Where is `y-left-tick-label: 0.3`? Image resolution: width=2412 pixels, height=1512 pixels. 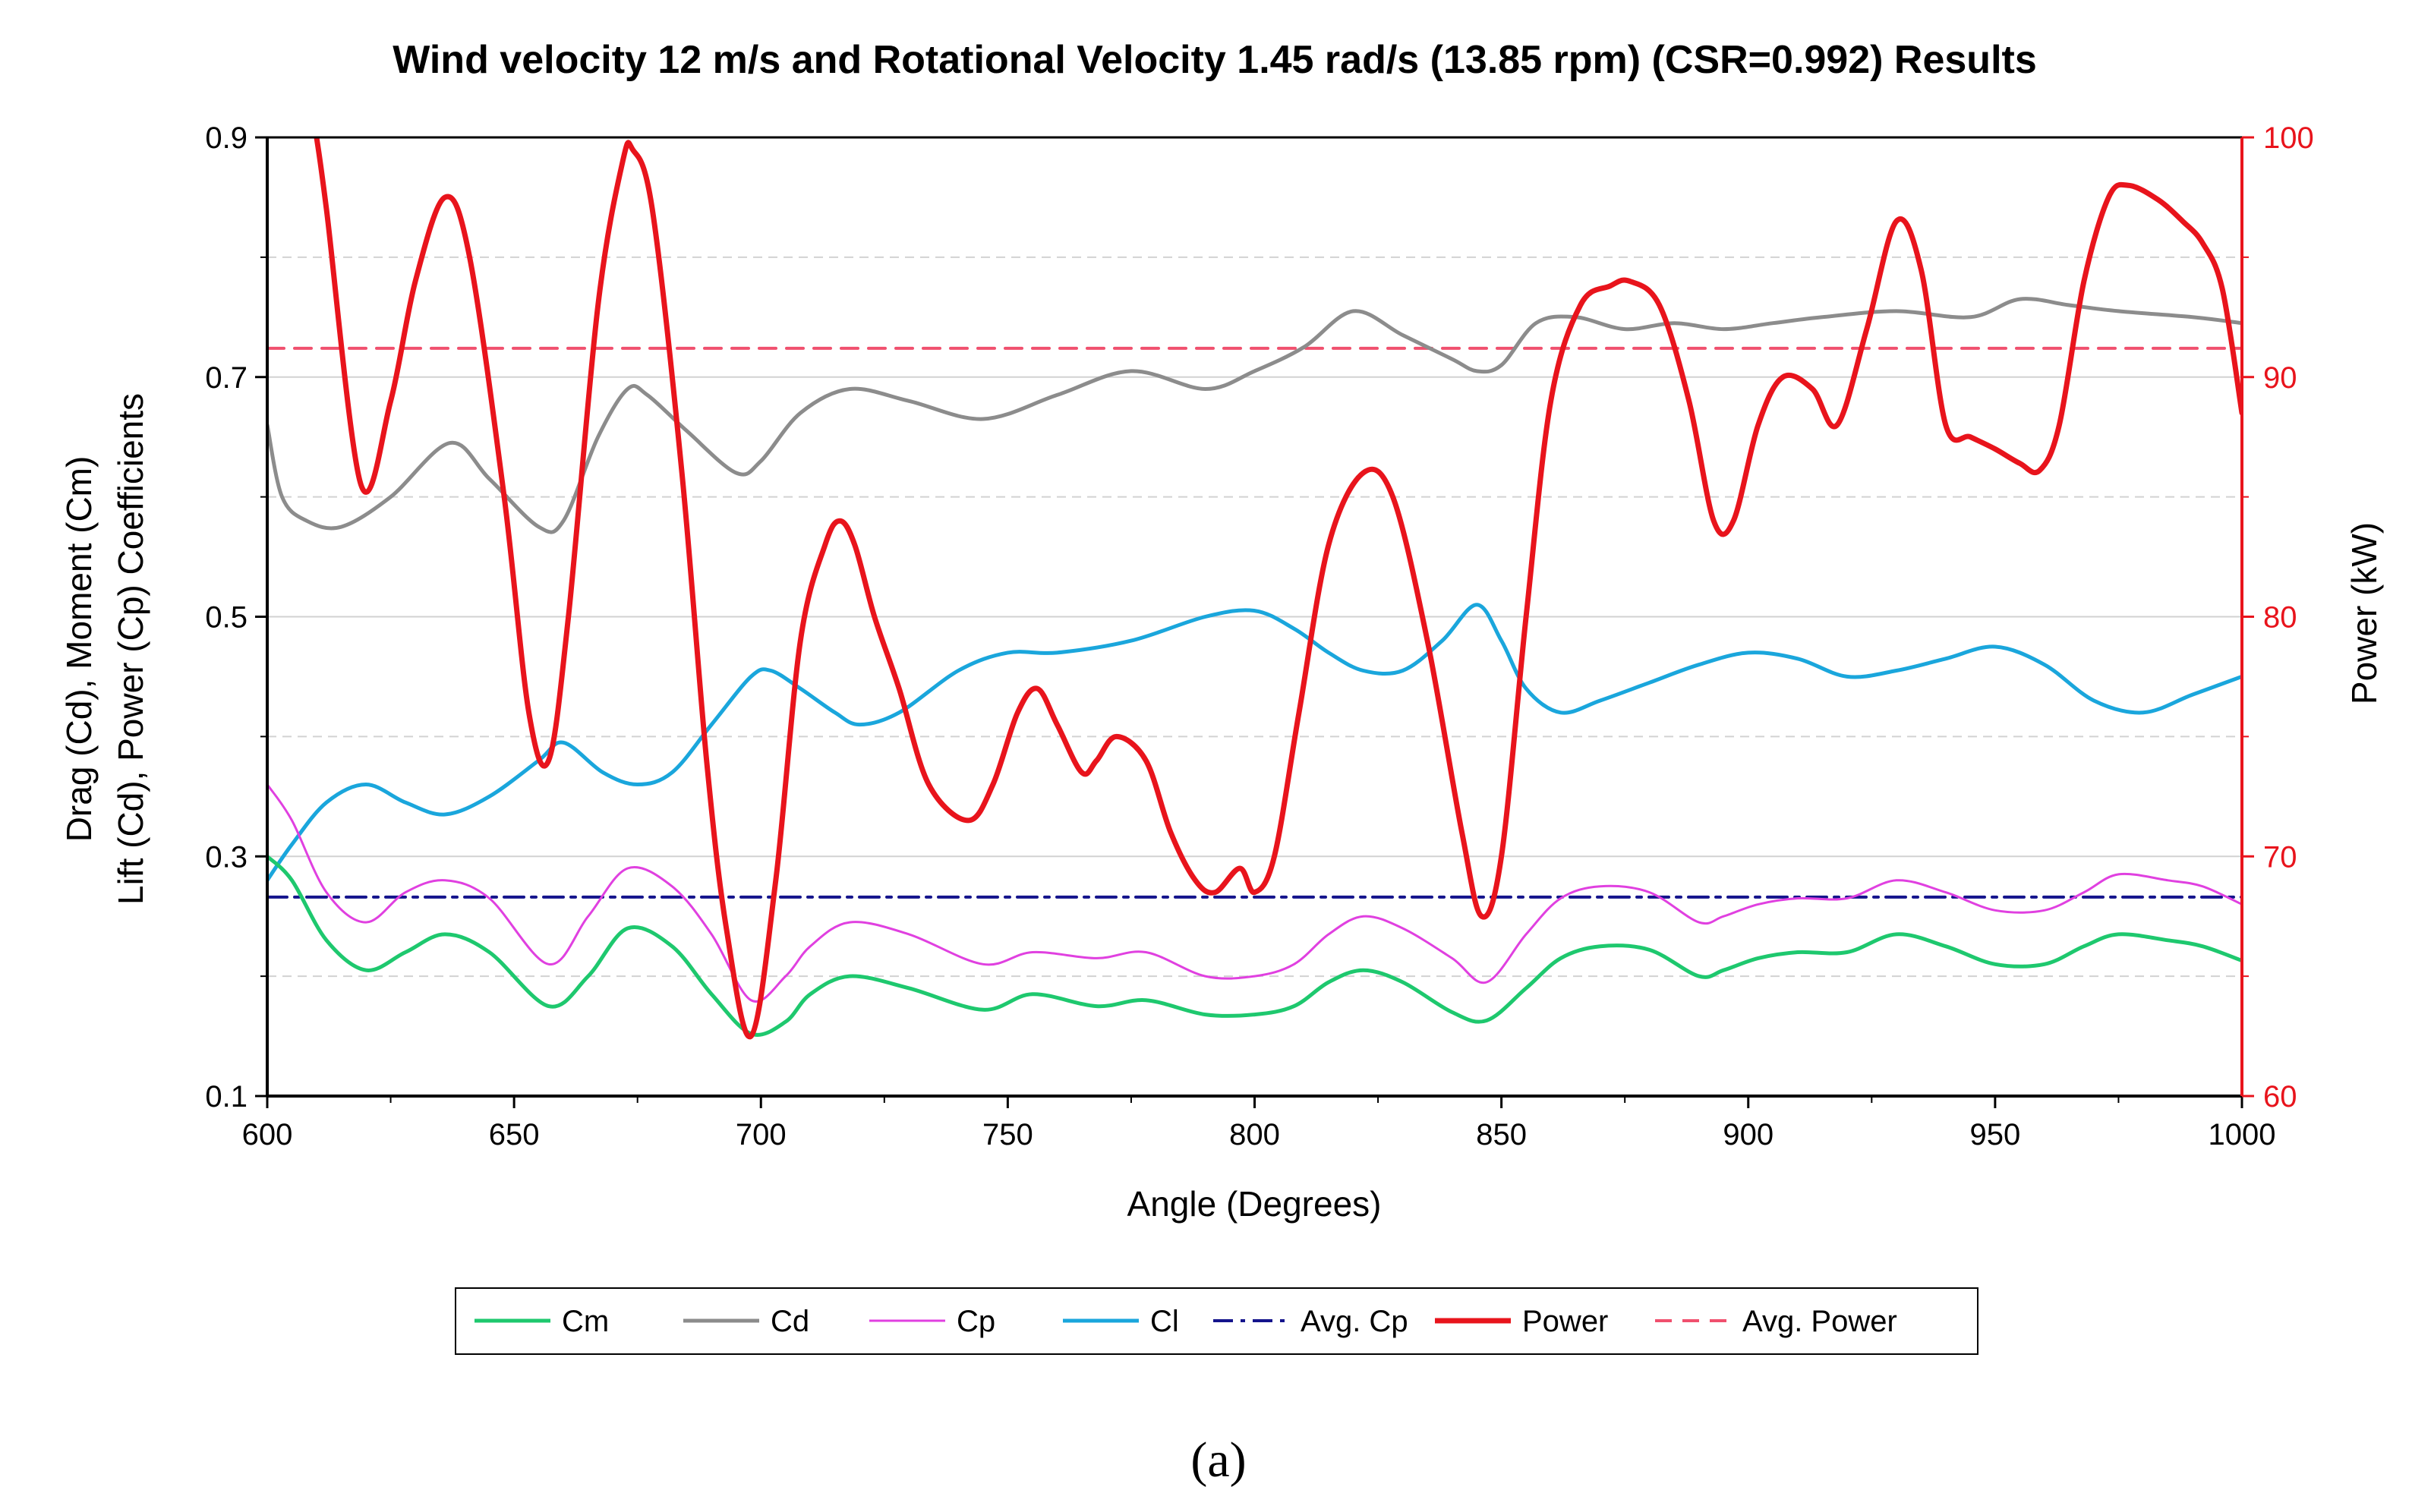
y-left-tick-label: 0.3 is located at coordinates (227, 857).